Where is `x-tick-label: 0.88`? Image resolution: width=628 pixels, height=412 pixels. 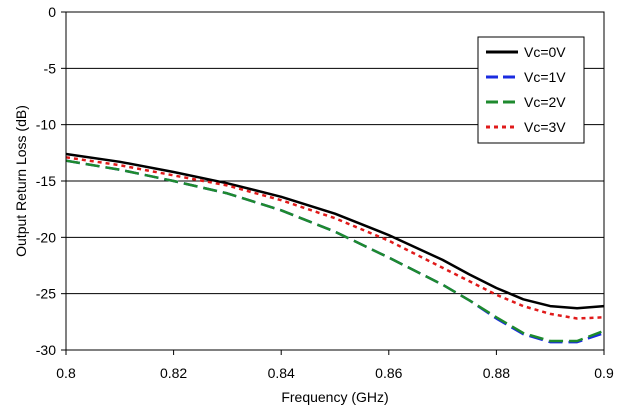
x-tick-label: 0.88 is located at coordinates (496, 373).